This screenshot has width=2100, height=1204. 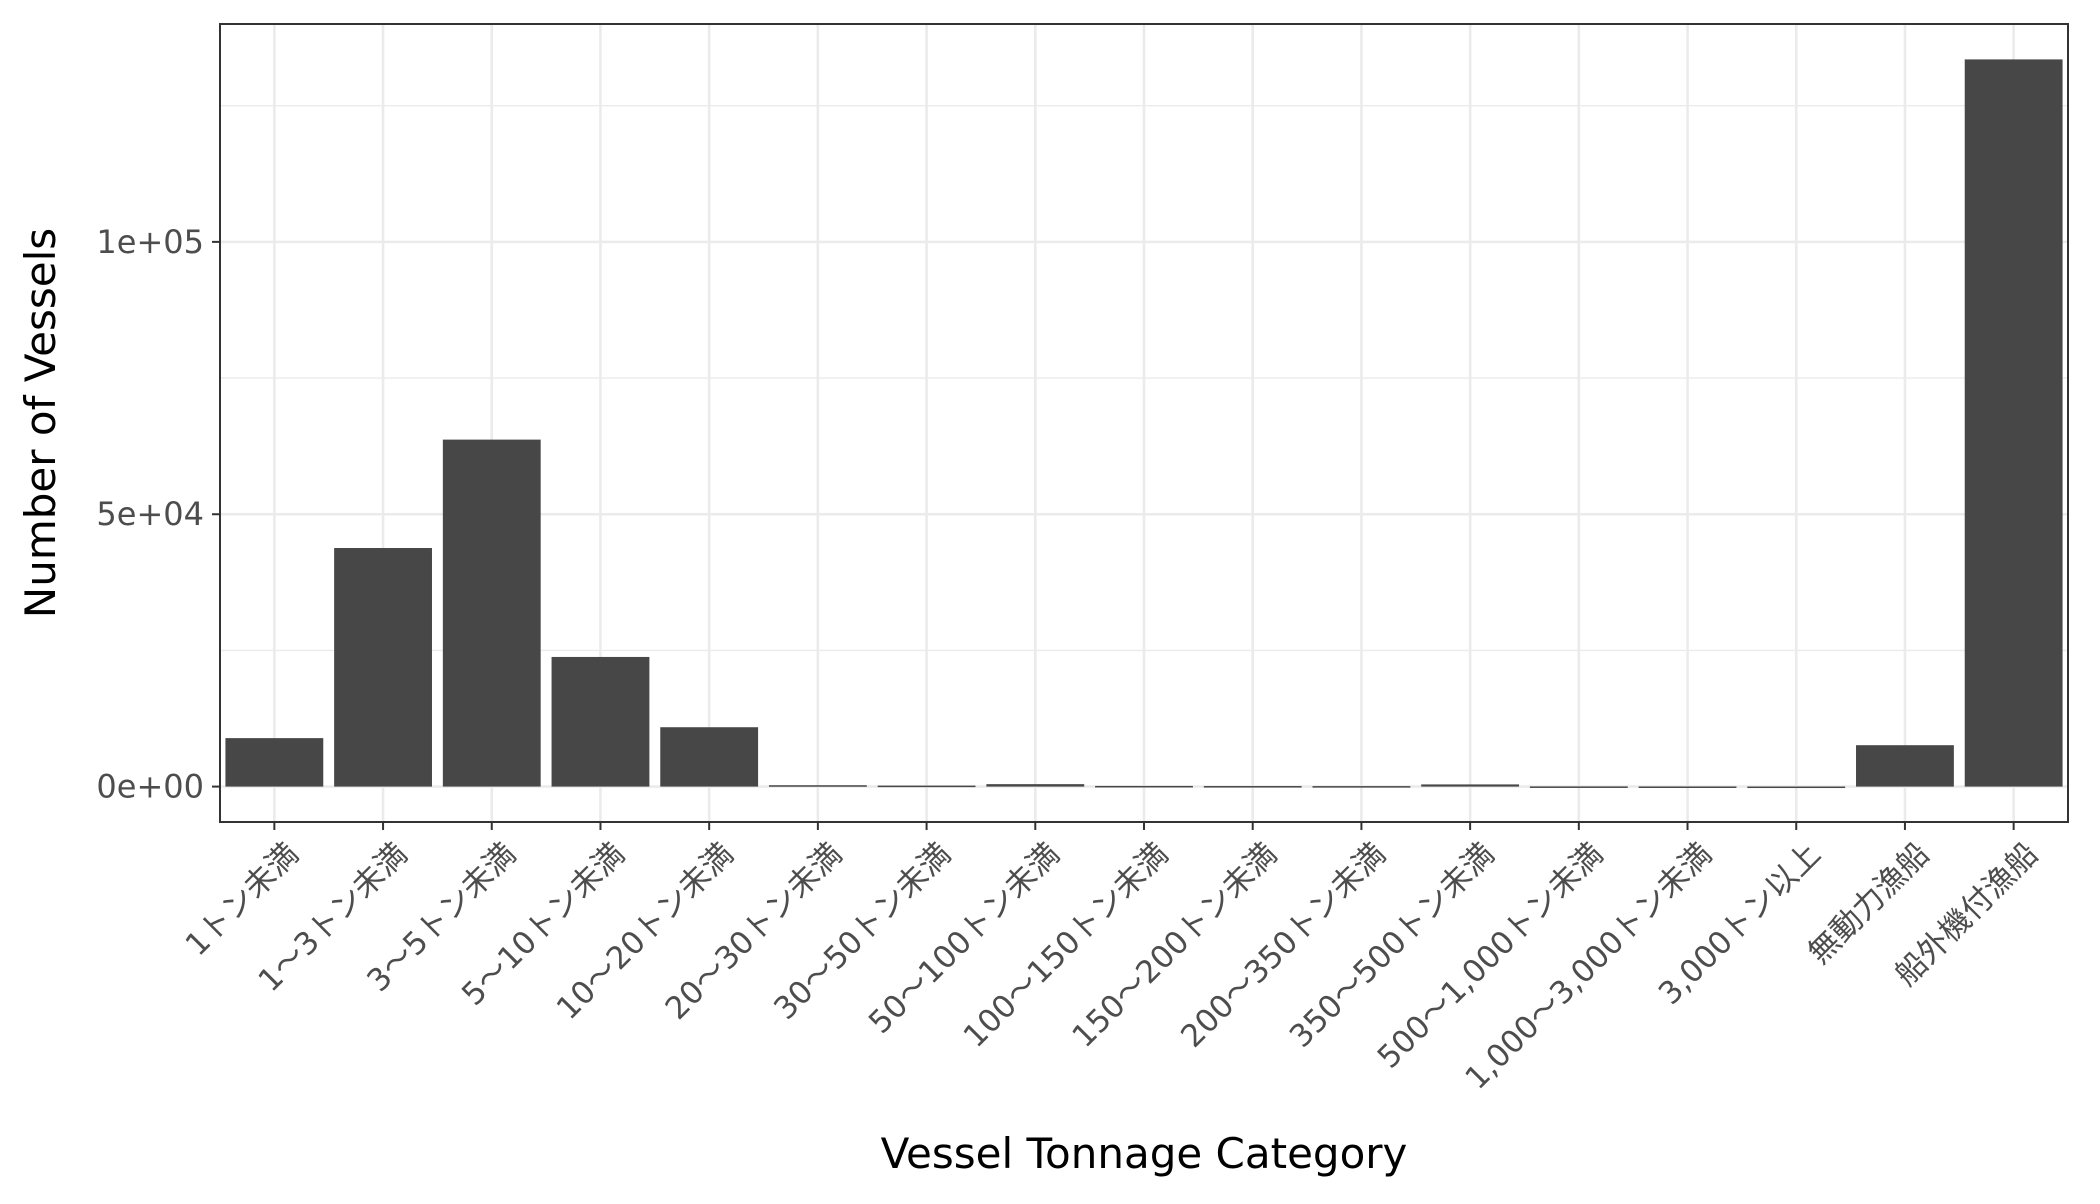 What do you see at coordinates (1283, 945) in the screenshot?
I see `x-tick-label: 200～350トン未満` at bounding box center [1283, 945].